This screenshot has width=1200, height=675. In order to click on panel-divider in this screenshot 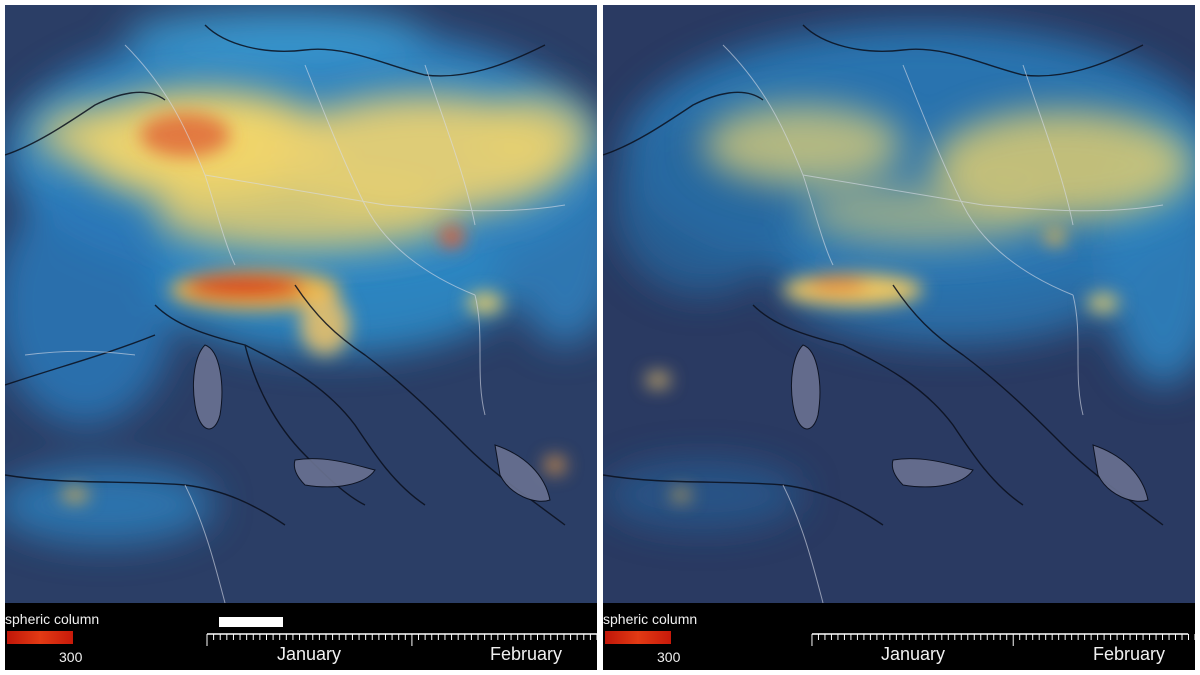, I will do `click(600, 337)`.